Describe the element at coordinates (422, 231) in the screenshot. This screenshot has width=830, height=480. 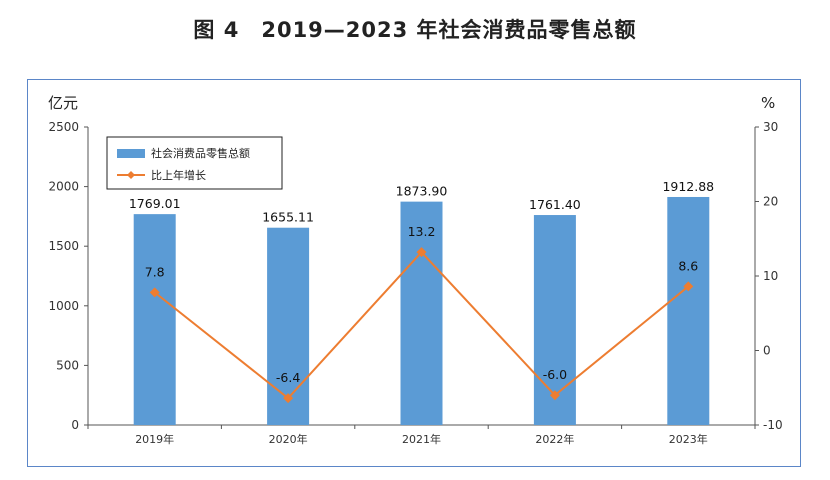
I see `line-data-label: 13.2` at that location.